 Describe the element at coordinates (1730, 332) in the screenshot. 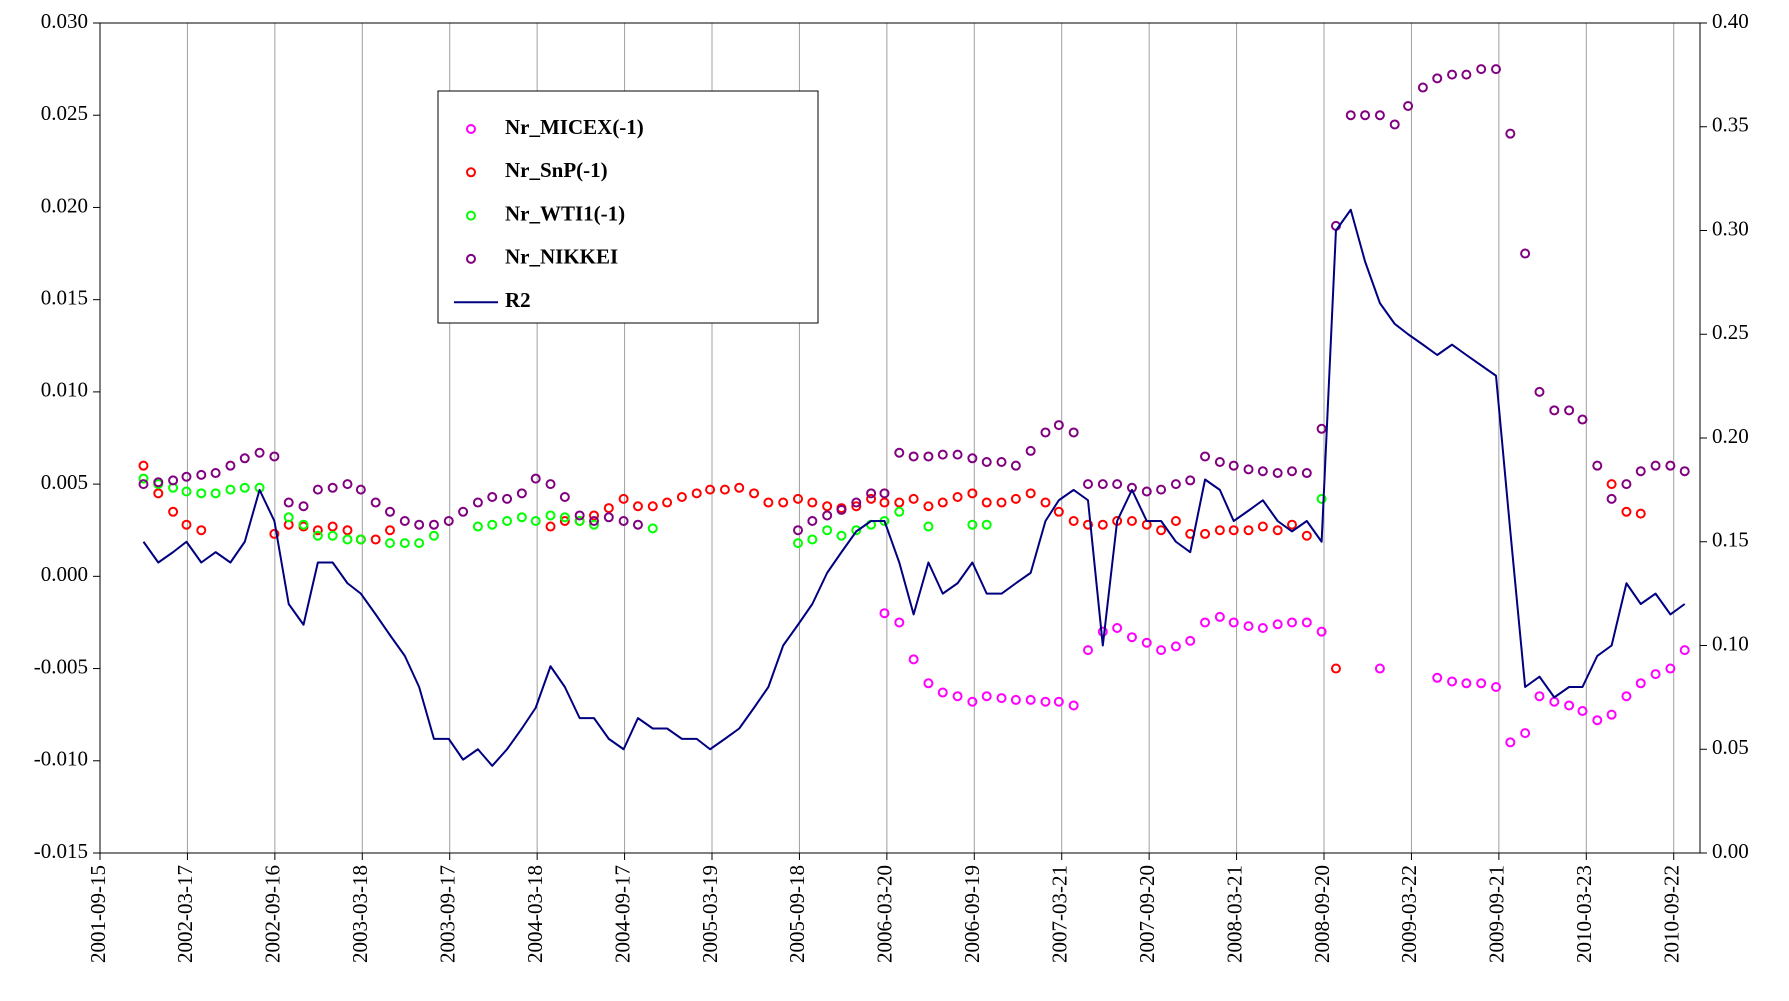

I see `y2-tick-label: 0.25` at that location.